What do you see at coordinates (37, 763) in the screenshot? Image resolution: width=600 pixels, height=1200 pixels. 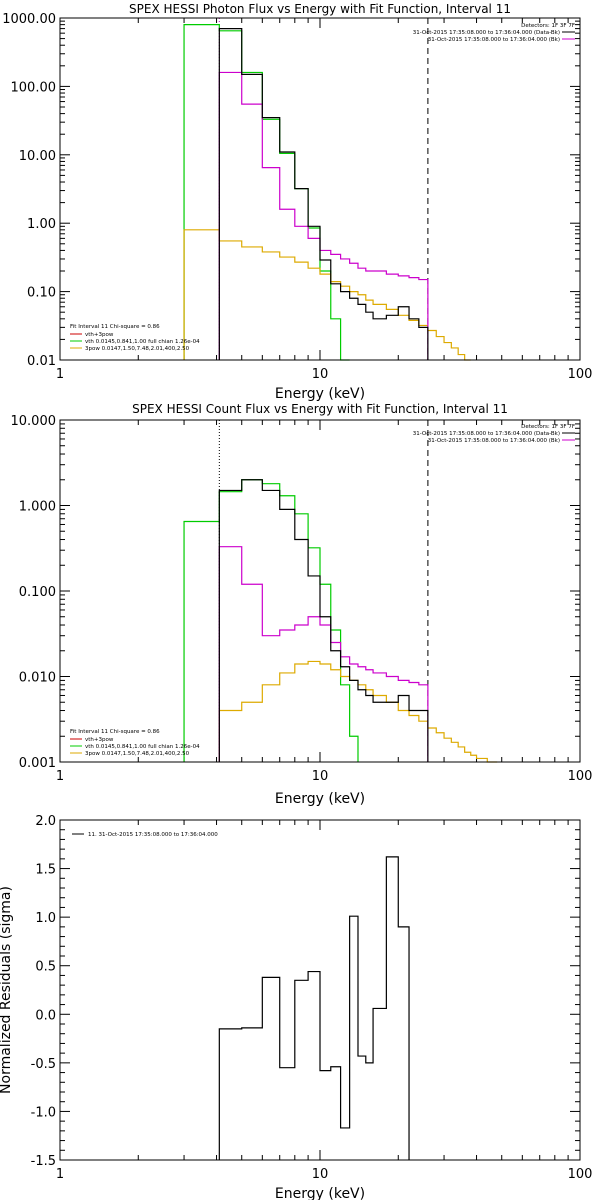 I see `y-tick-label: 0.001` at bounding box center [37, 763].